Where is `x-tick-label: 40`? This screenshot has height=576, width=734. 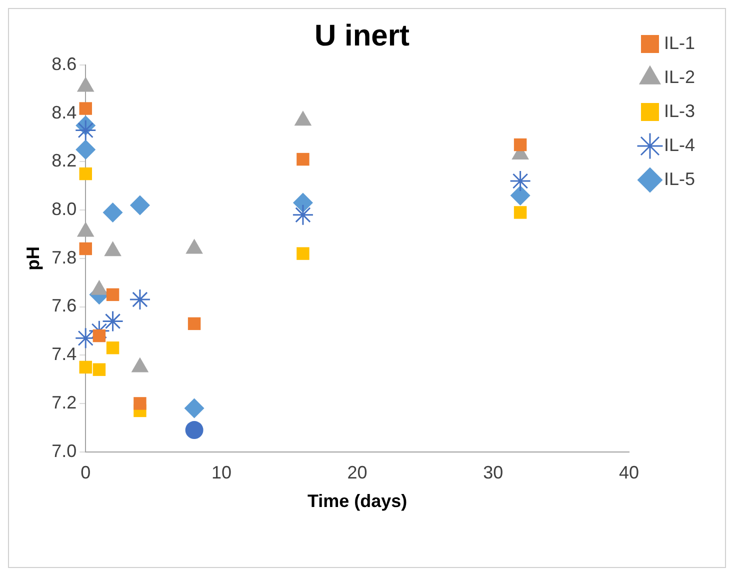
x-tick-label: 40 is located at coordinates (628, 472).